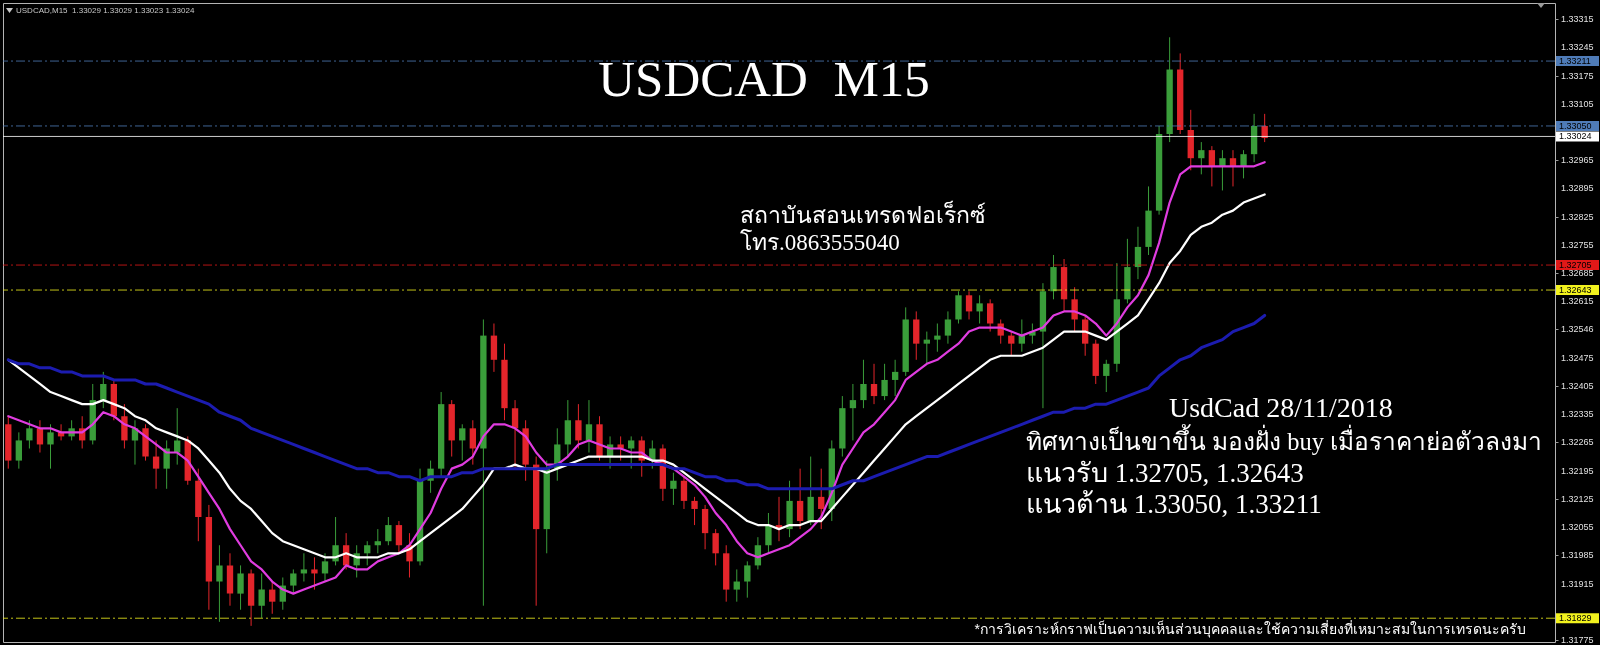 The width and height of the screenshot is (1600, 645). What do you see at coordinates (1577, 442) in the screenshot?
I see `y-tick-label: 1.32265` at bounding box center [1577, 442].